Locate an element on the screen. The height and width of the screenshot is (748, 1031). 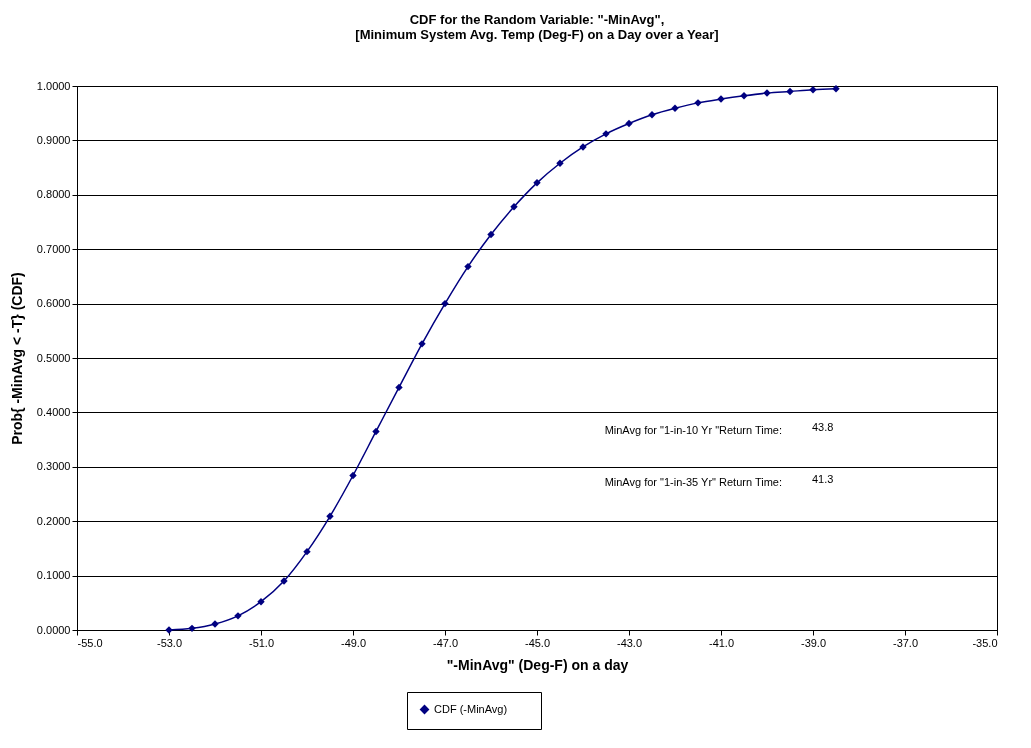
x-tick-label: -45.0 is located at coordinates (537, 642).